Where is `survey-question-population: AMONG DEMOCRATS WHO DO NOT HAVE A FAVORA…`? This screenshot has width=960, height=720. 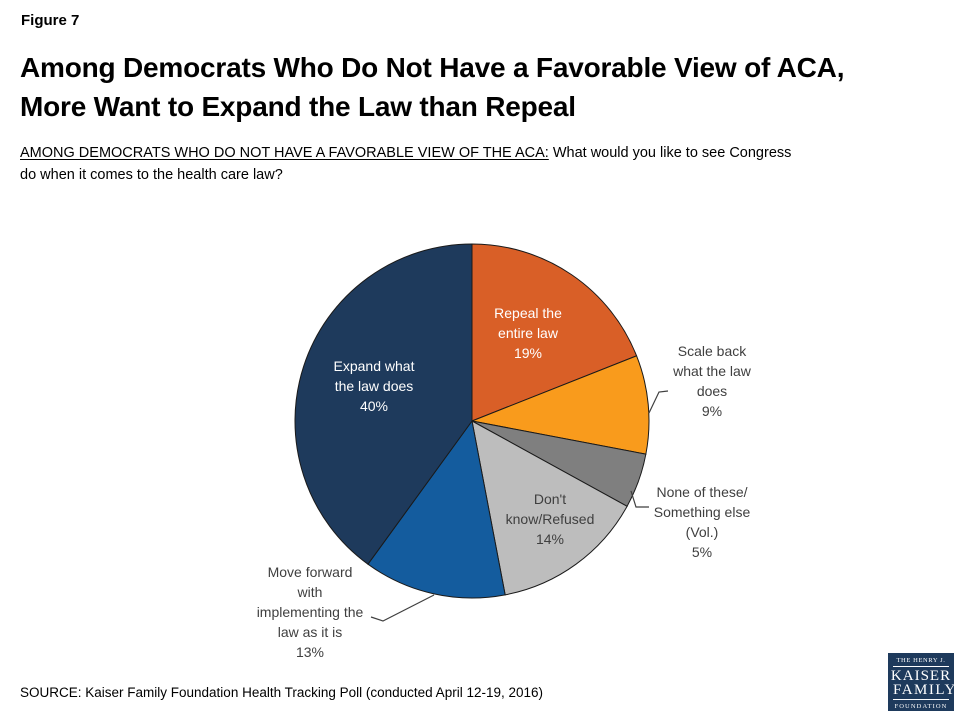 survey-question-population: AMONG DEMOCRATS WHO DO NOT HAVE A FAVORA… is located at coordinates (284, 153).